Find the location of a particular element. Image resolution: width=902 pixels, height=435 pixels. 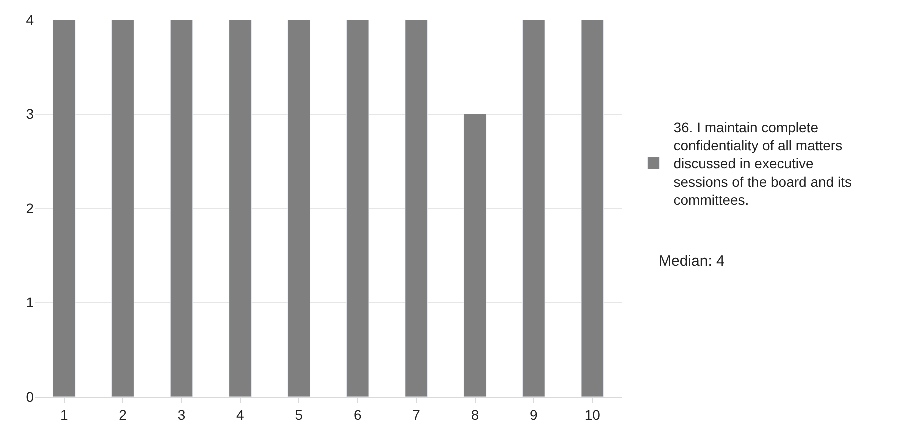

x-tick-label: 9 is located at coordinates (534, 414).